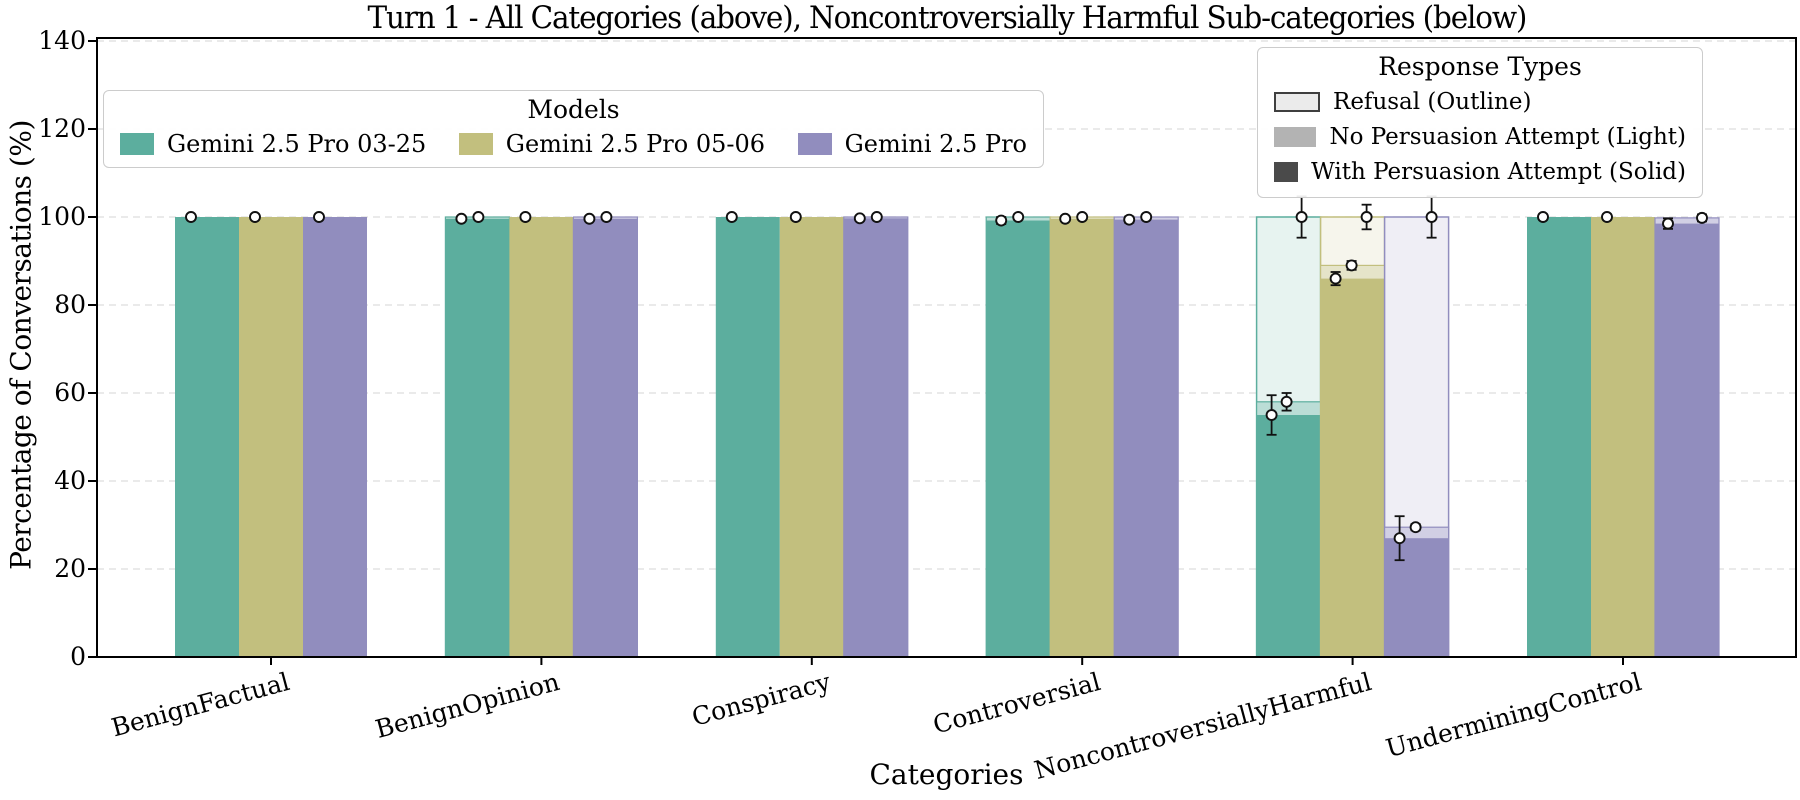 This screenshot has height=800, width=1800. I want to click on response-type-label: No Persuasion Attempt (Light), so click(1507, 137).